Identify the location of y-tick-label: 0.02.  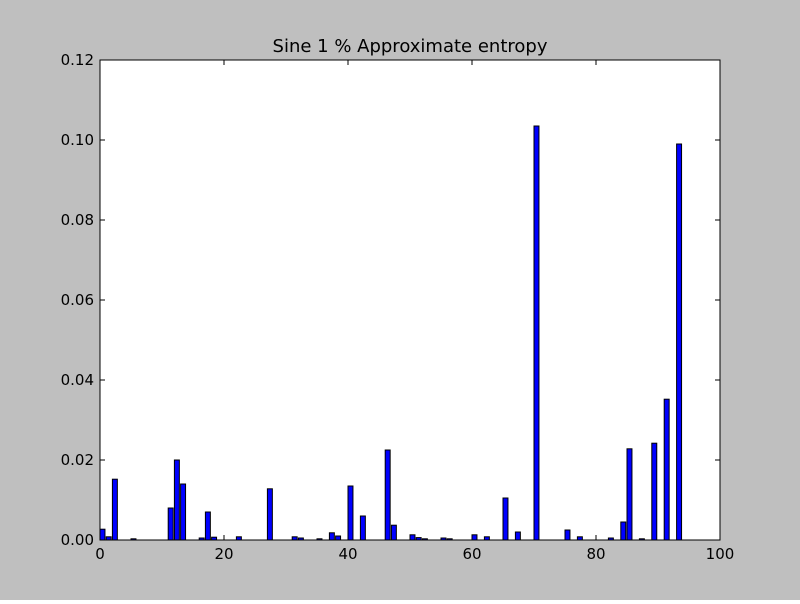
(77, 460).